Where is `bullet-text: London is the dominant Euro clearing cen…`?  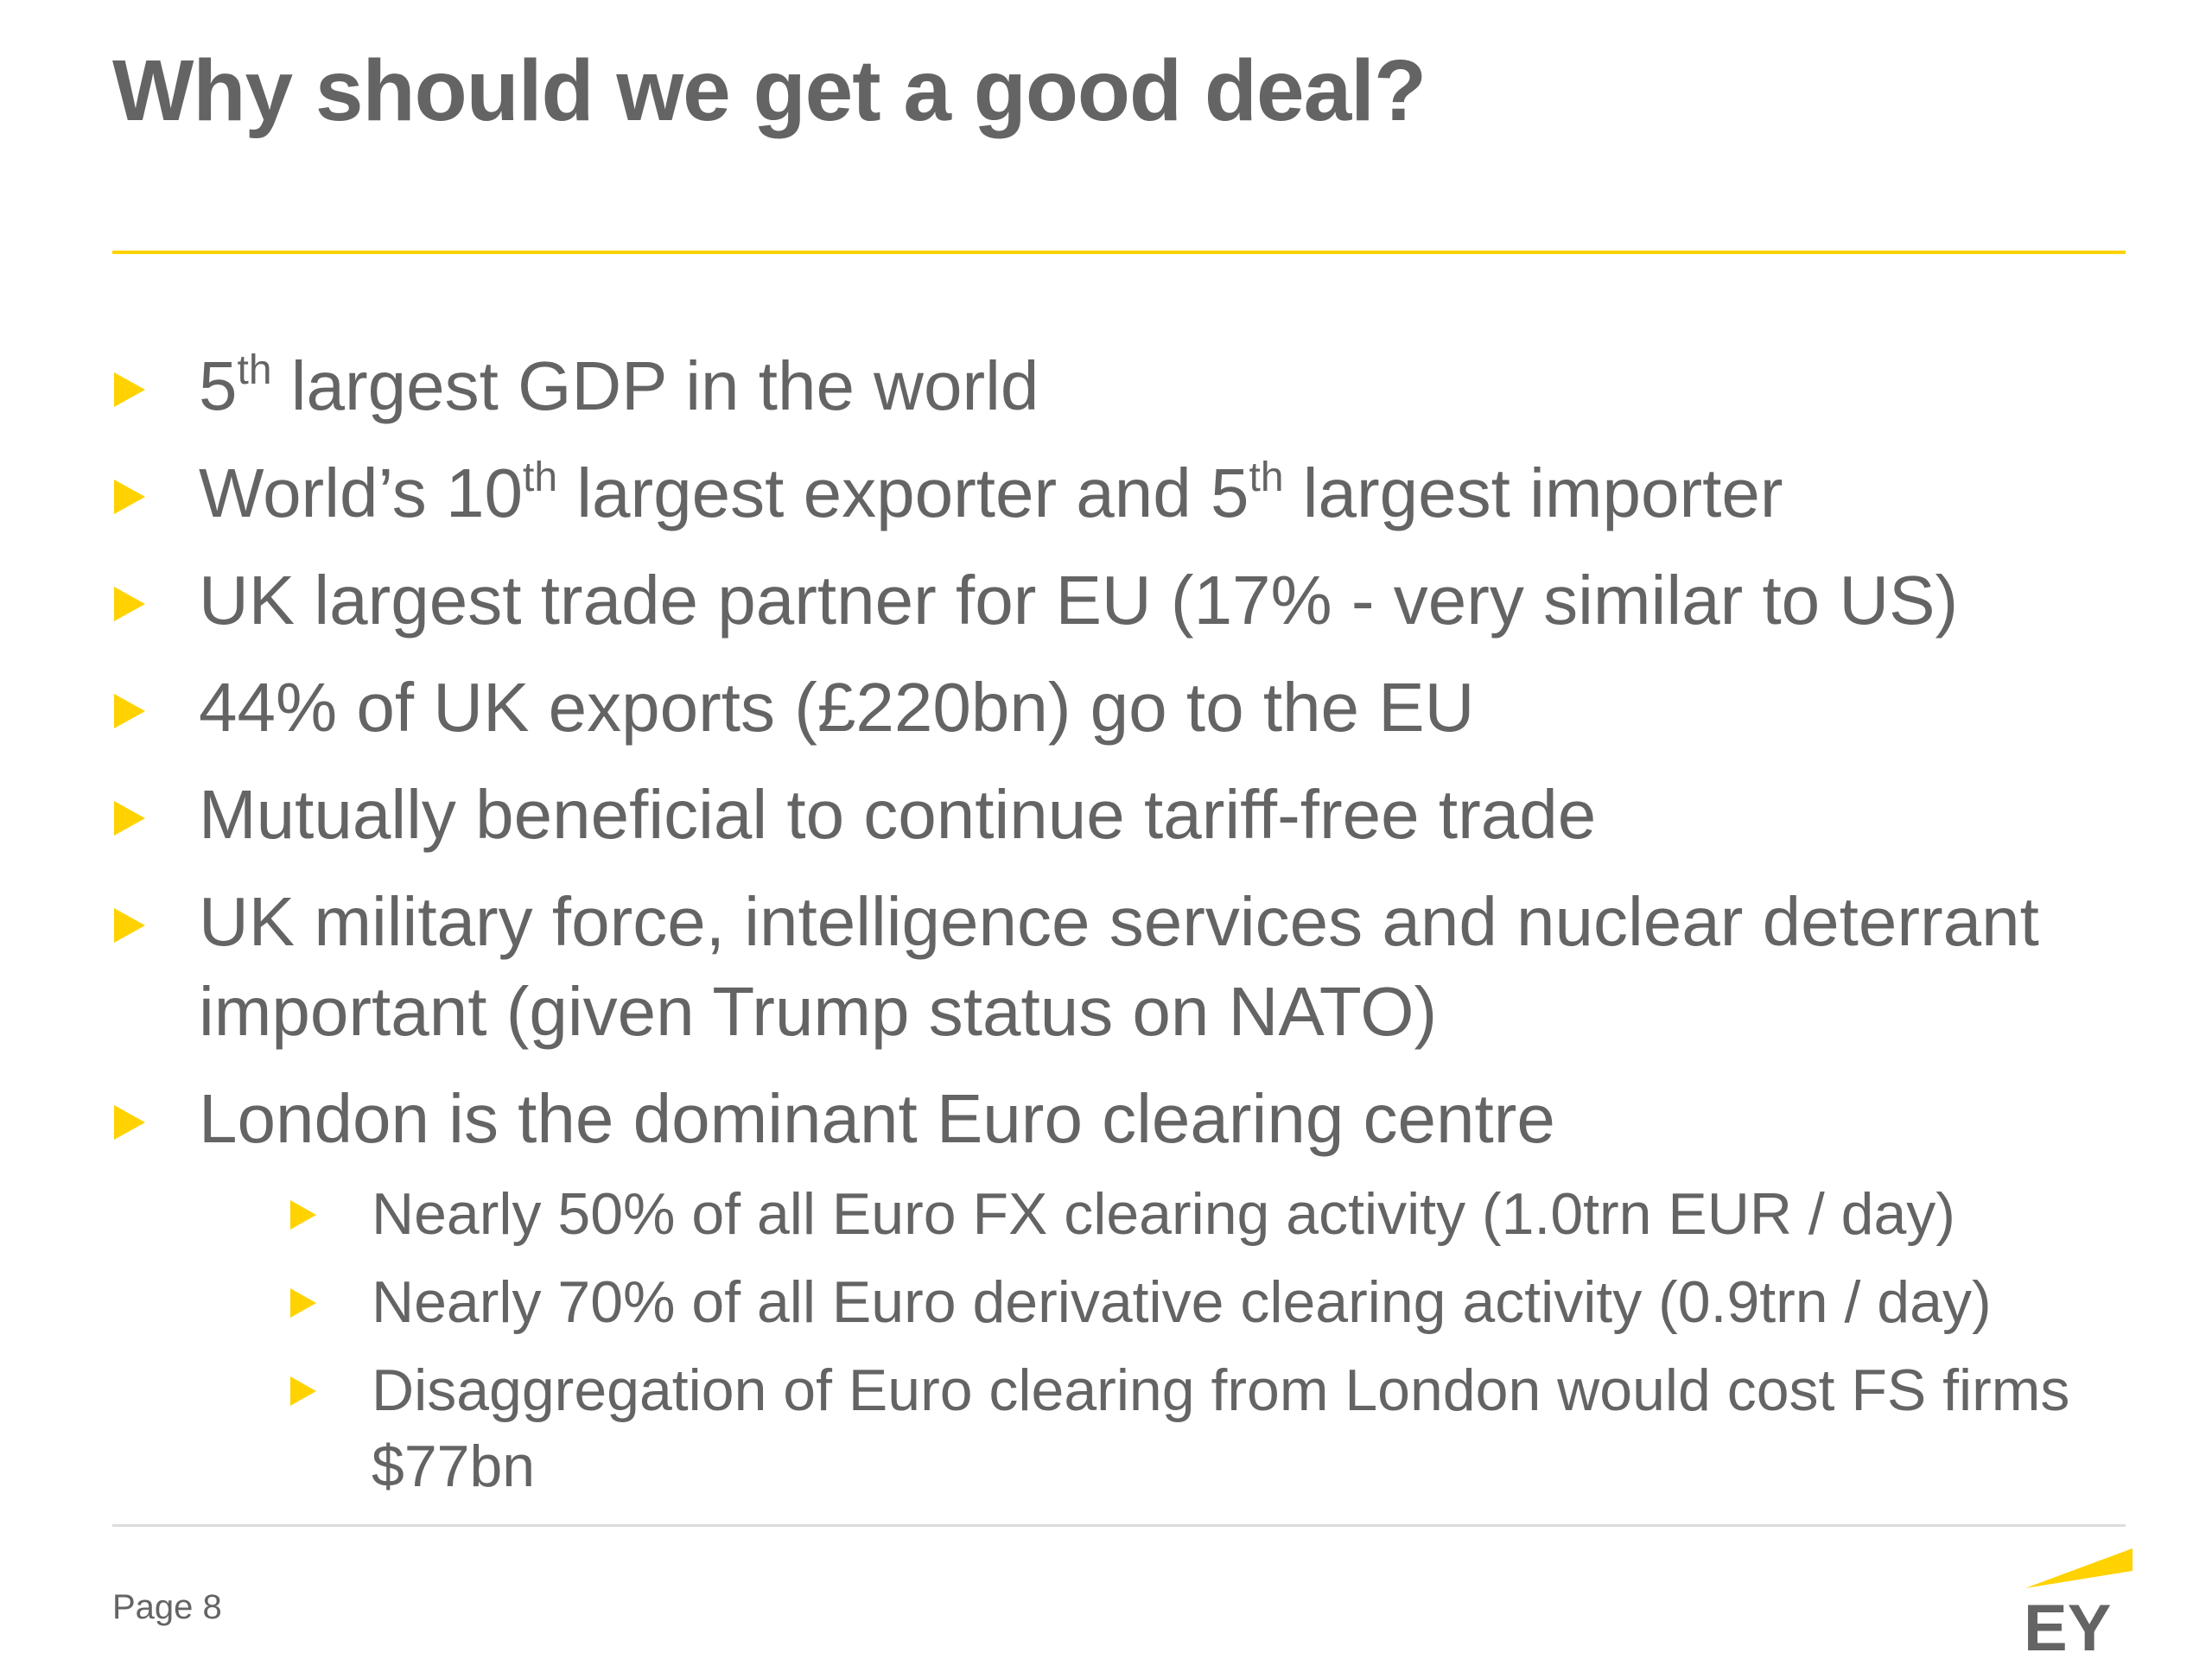 bullet-text: London is the dominant Euro clearing cen… is located at coordinates (877, 1118).